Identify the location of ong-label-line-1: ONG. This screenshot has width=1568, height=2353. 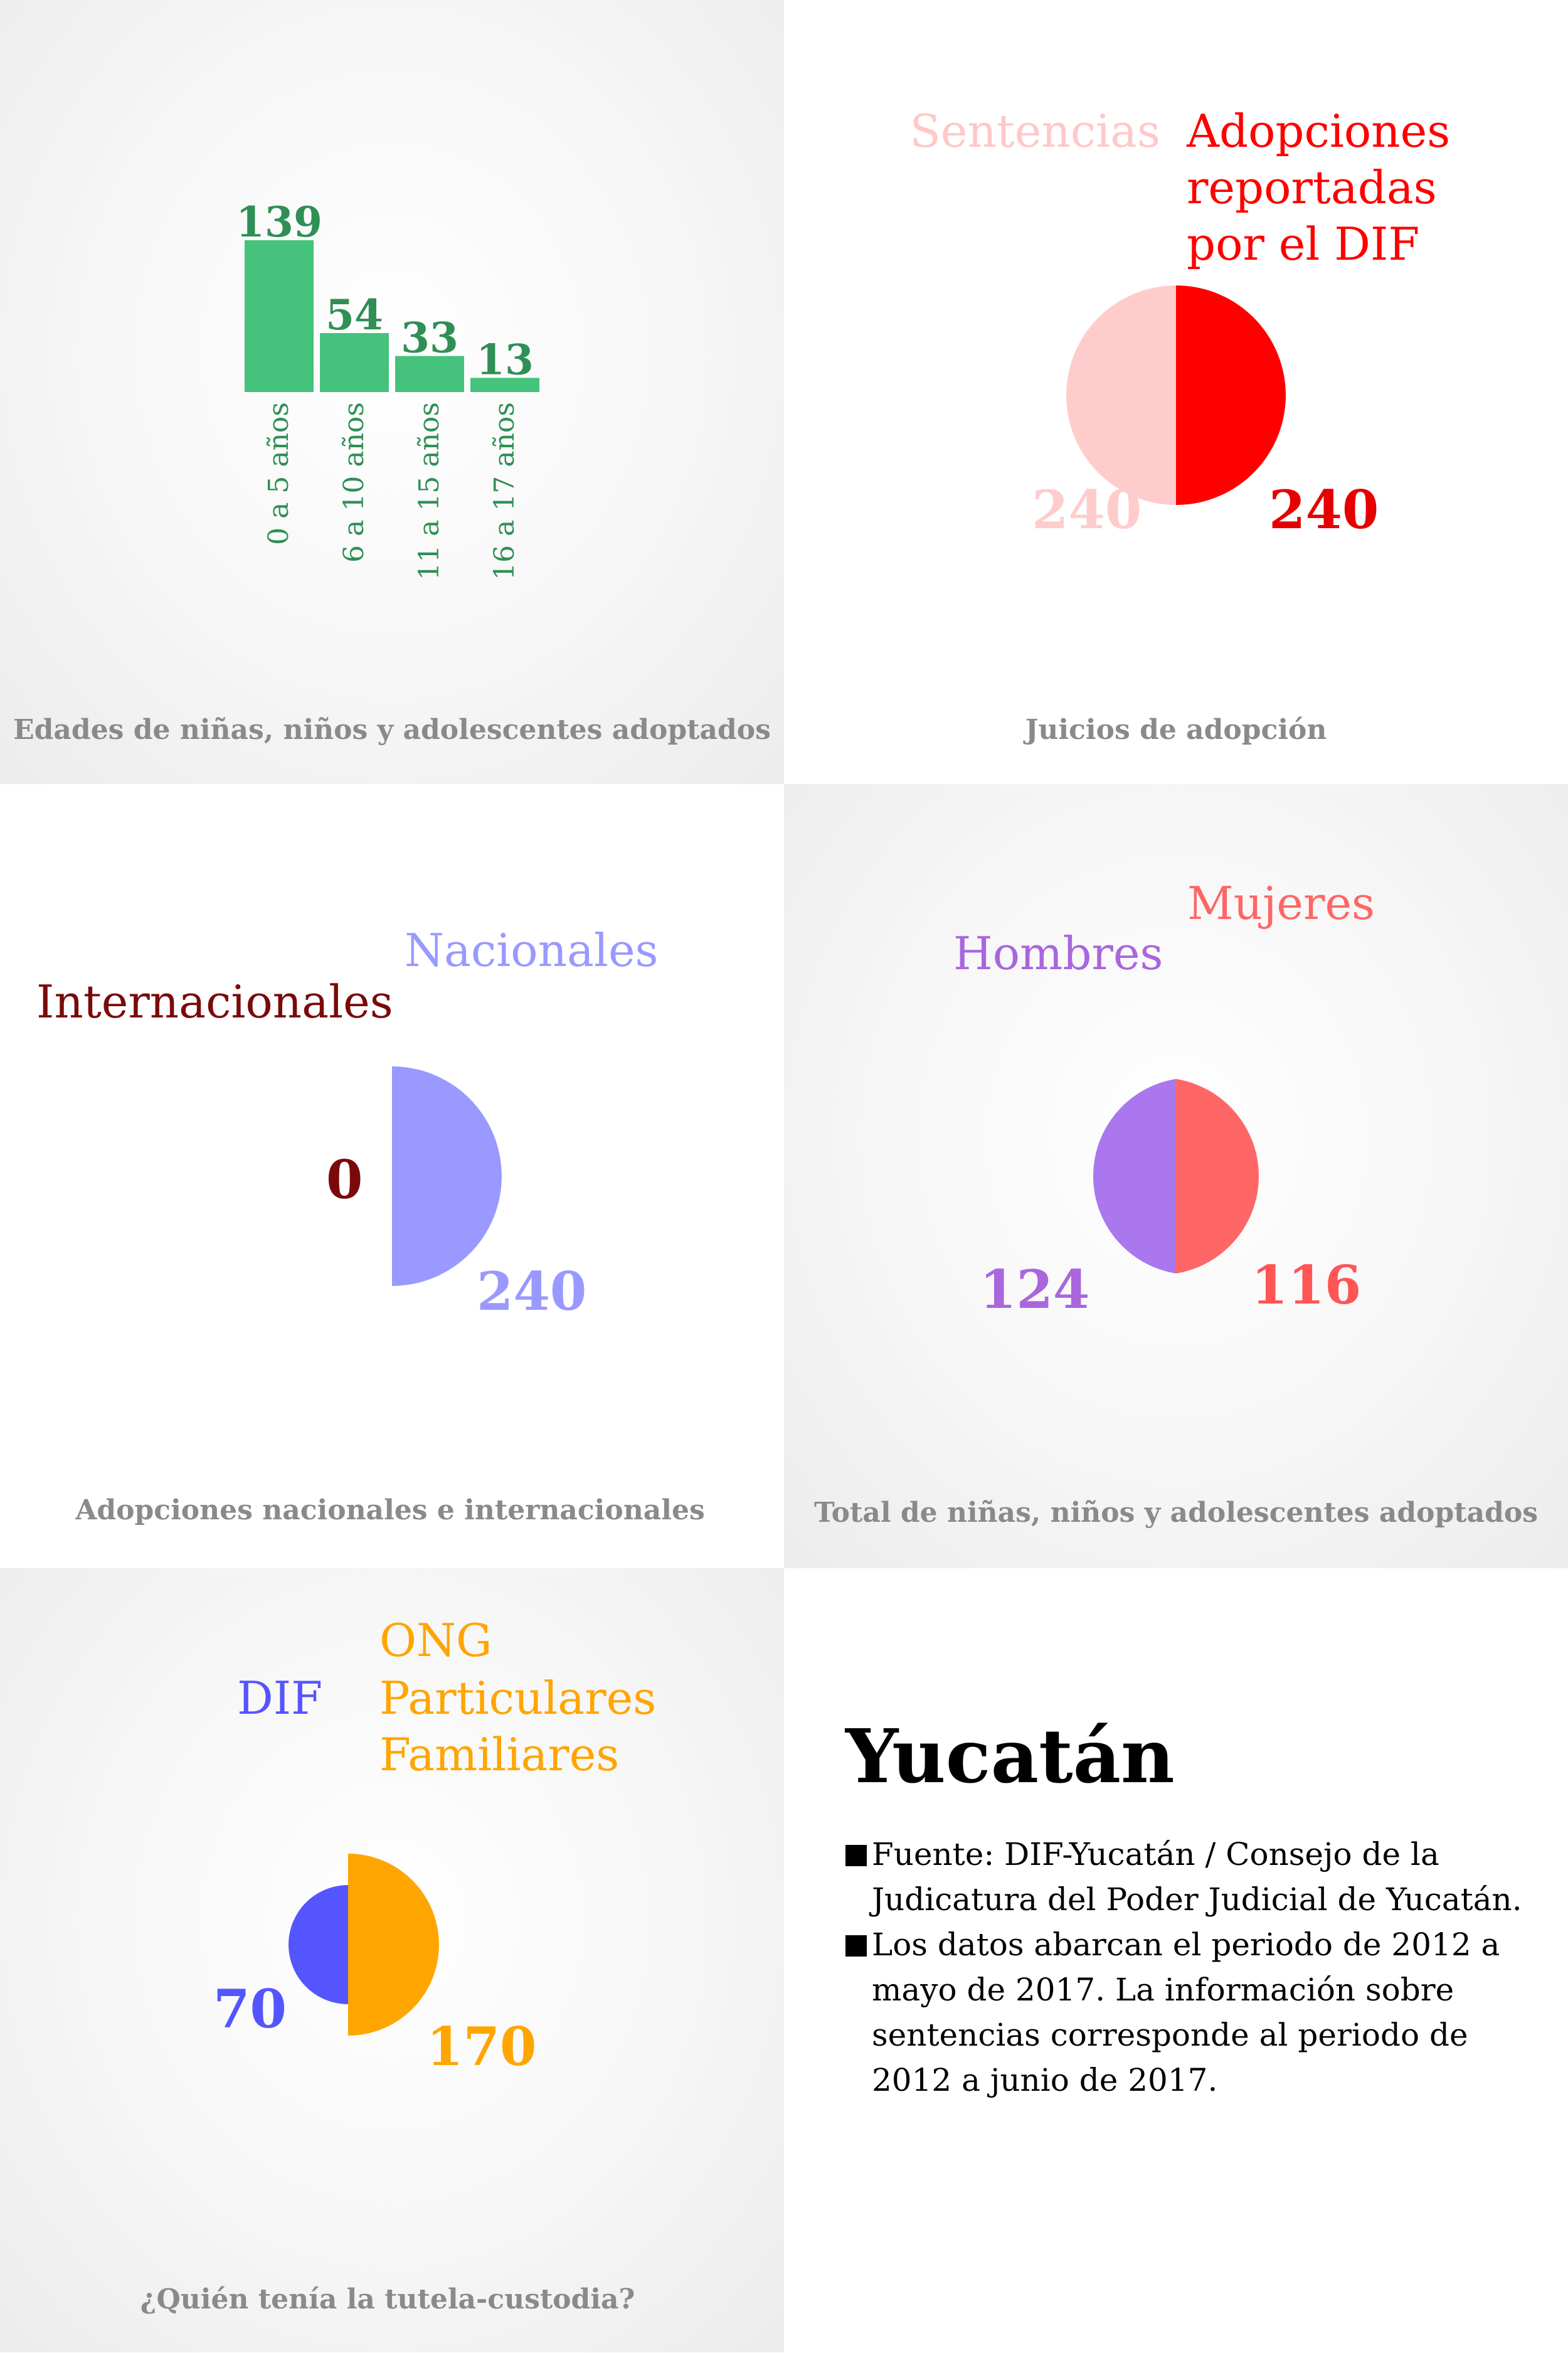
(435, 1640).